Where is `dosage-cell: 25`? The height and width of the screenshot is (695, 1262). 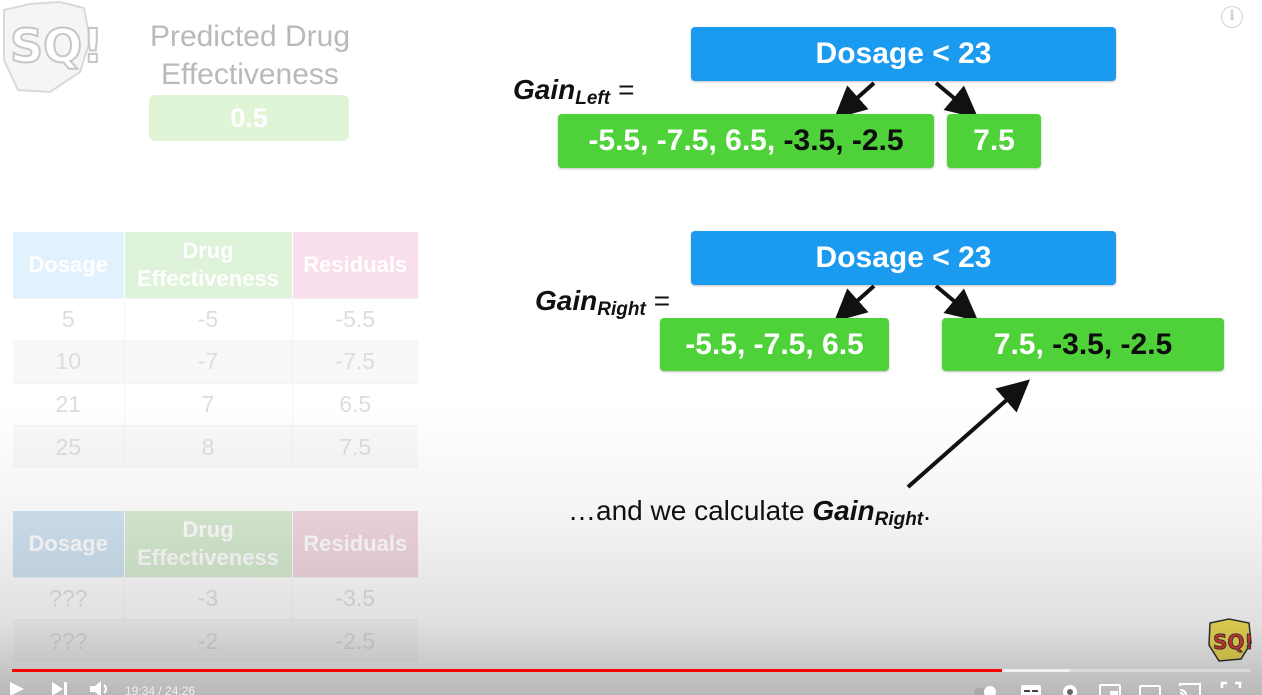 dosage-cell: 25 is located at coordinates (69, 446).